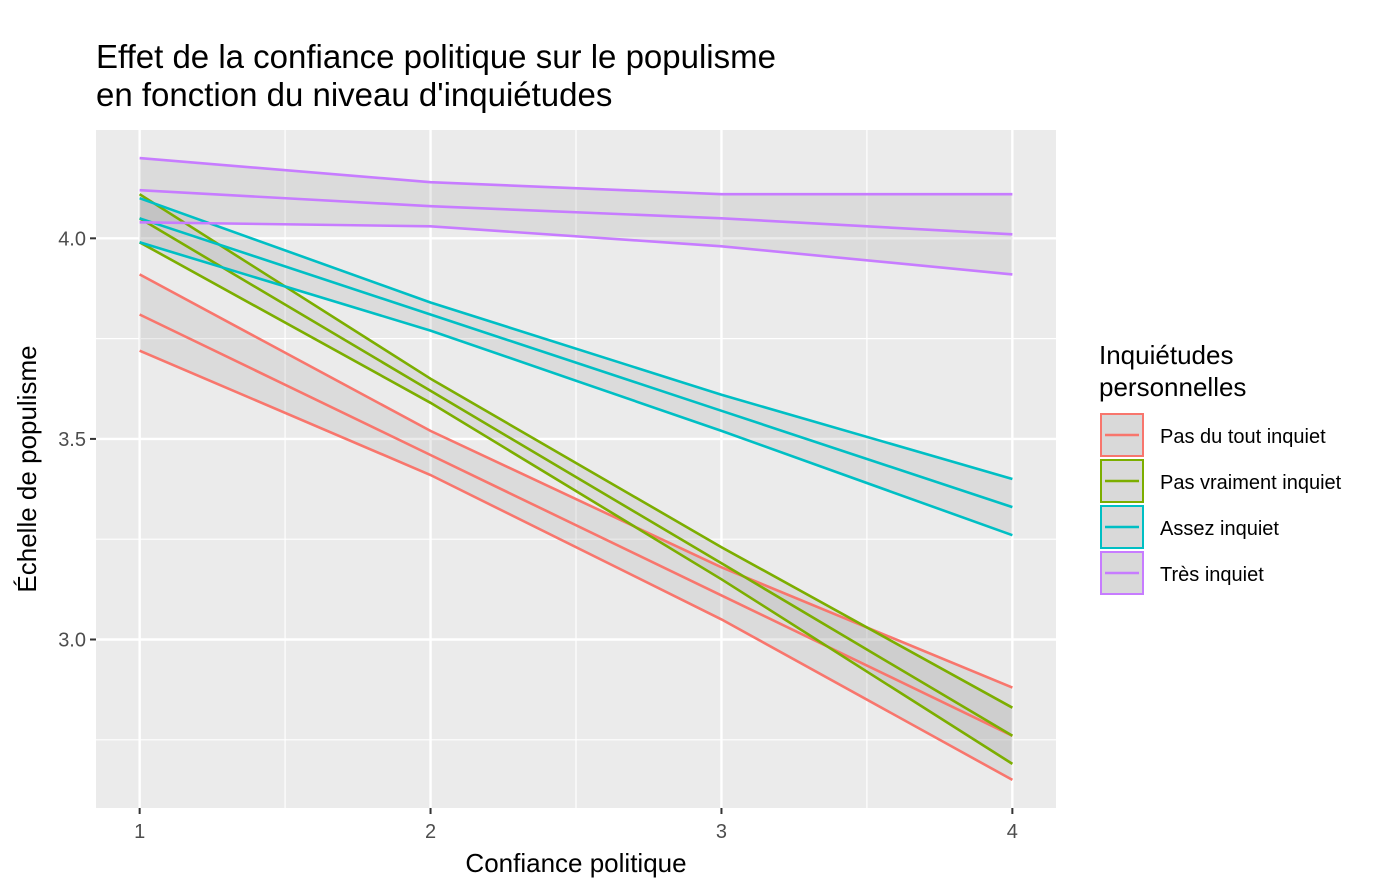  I want to click on y-tick-label: 3.5, so click(72, 440).